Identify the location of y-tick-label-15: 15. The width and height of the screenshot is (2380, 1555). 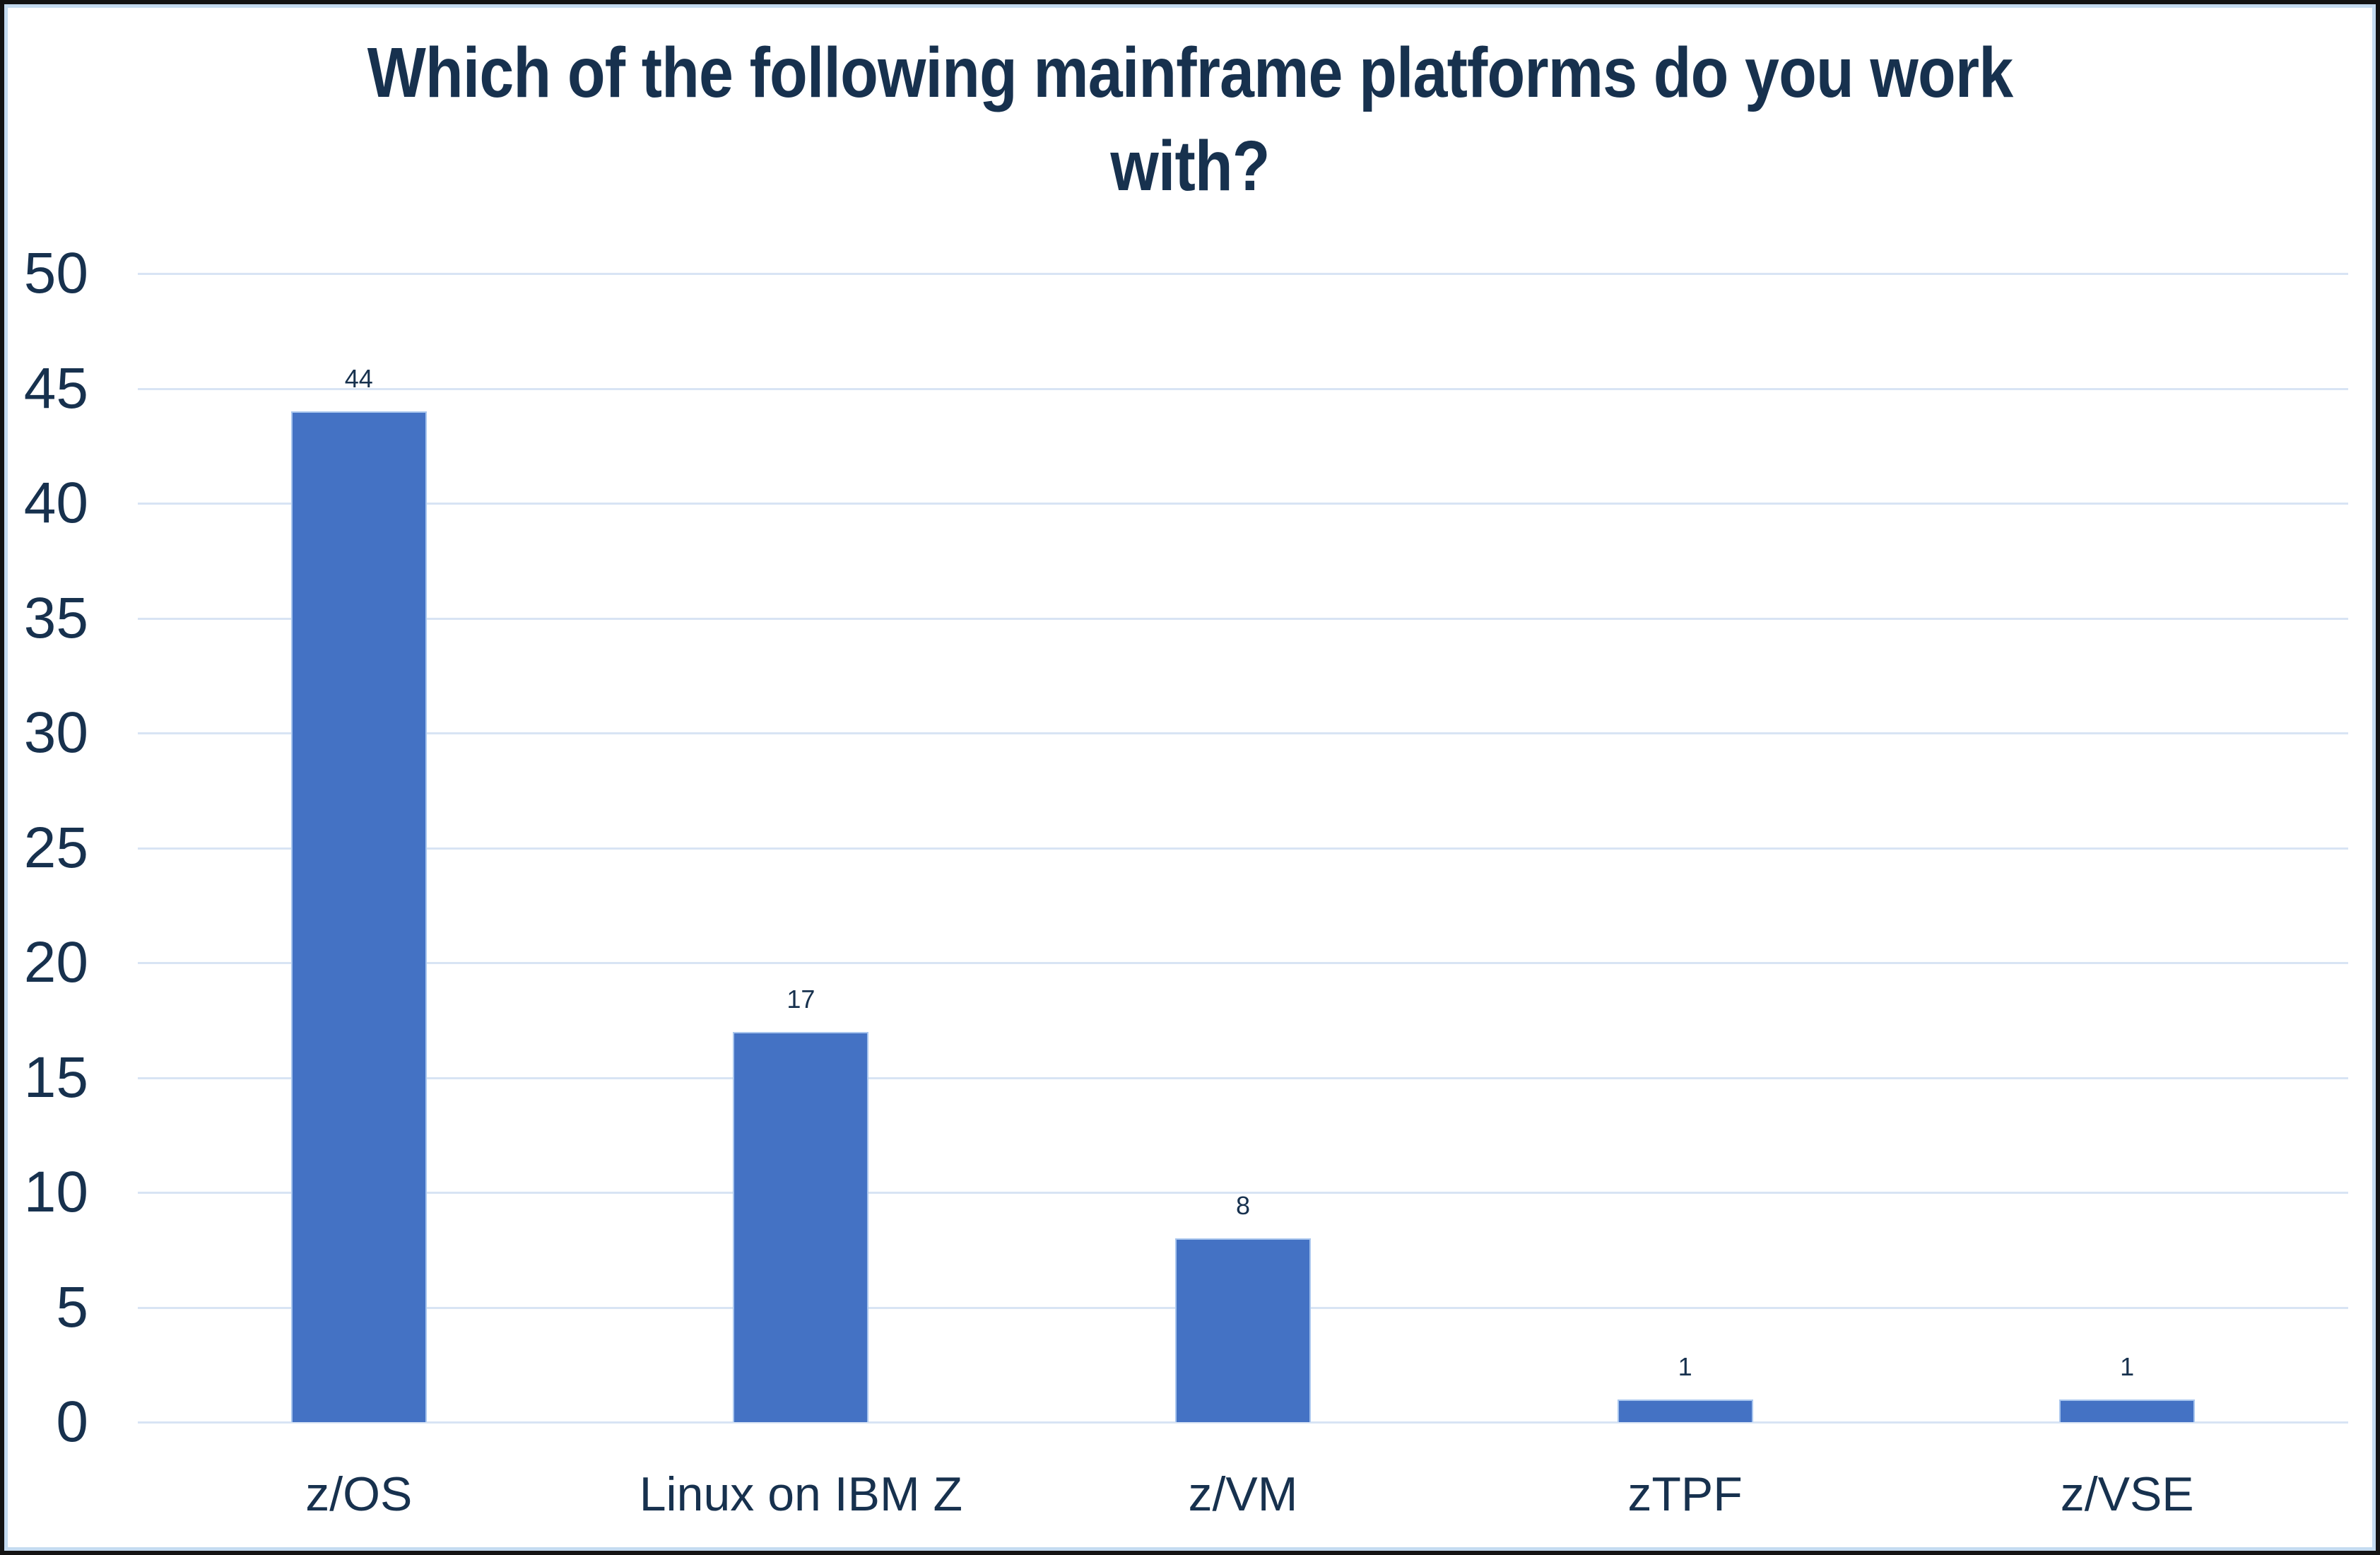
(56, 1077).